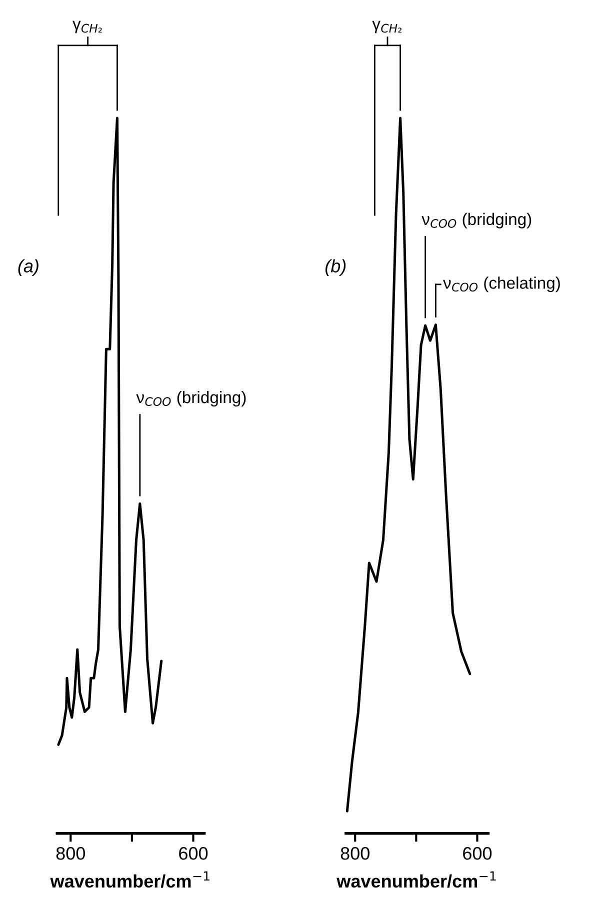 The width and height of the screenshot is (608, 898). Describe the element at coordinates (335, 267) in the screenshot. I see `text: (b)` at that location.